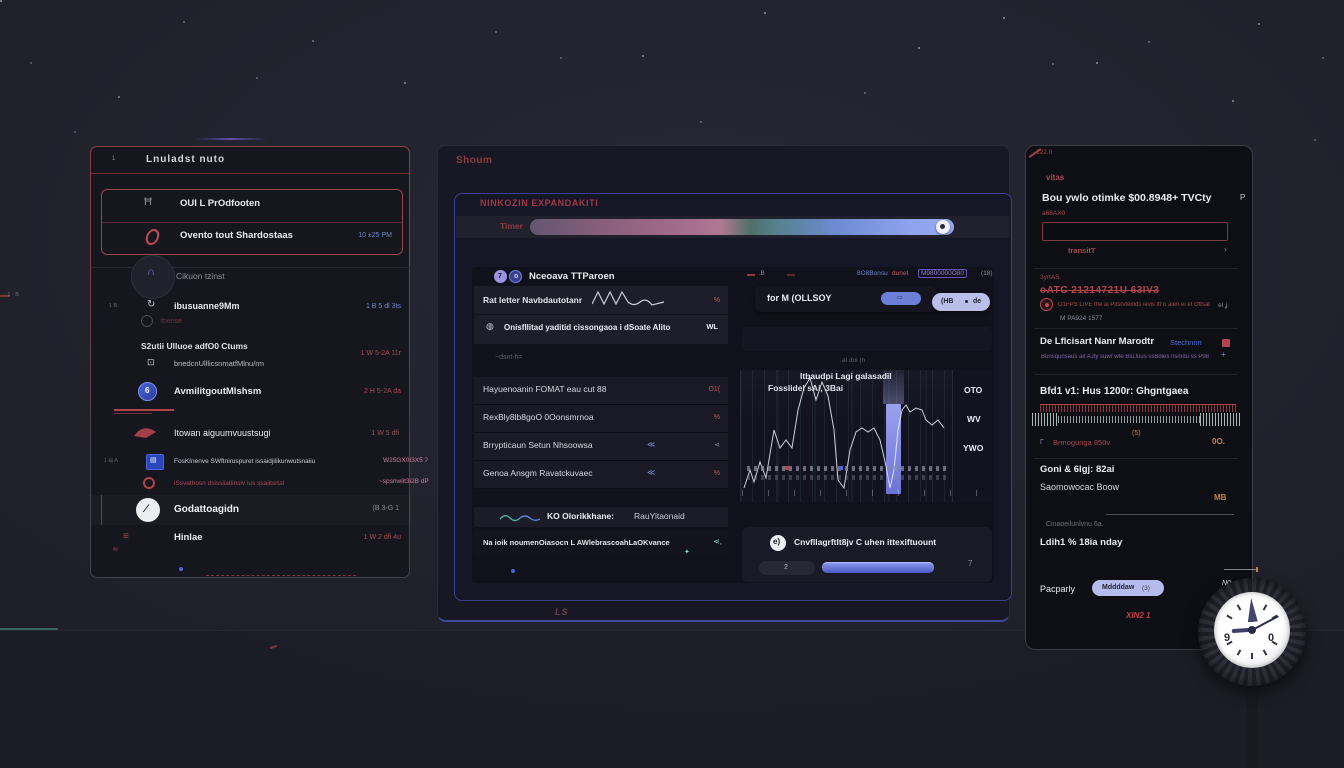  I want to click on circle-outline-icon, so click(147, 321).